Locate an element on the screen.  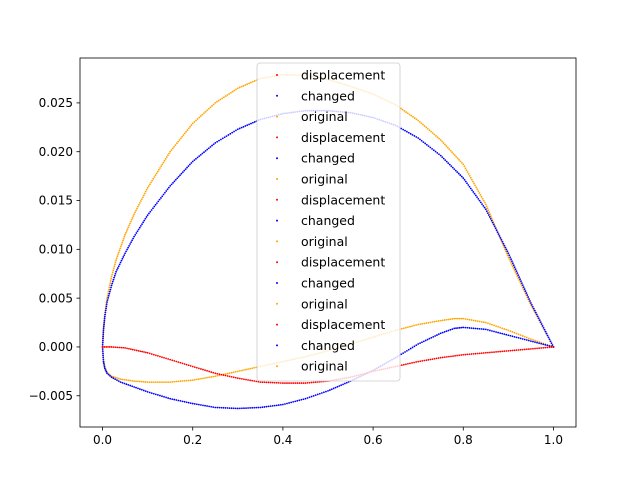
legend-label: changed is located at coordinates (328, 158).